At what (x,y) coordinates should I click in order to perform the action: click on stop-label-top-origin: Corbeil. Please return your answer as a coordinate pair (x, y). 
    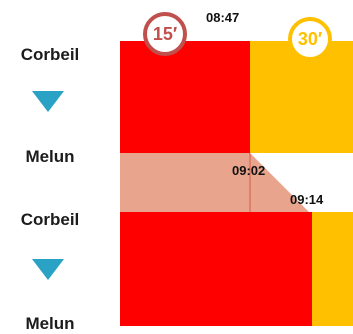
    Looking at the image, I should click on (50, 54).